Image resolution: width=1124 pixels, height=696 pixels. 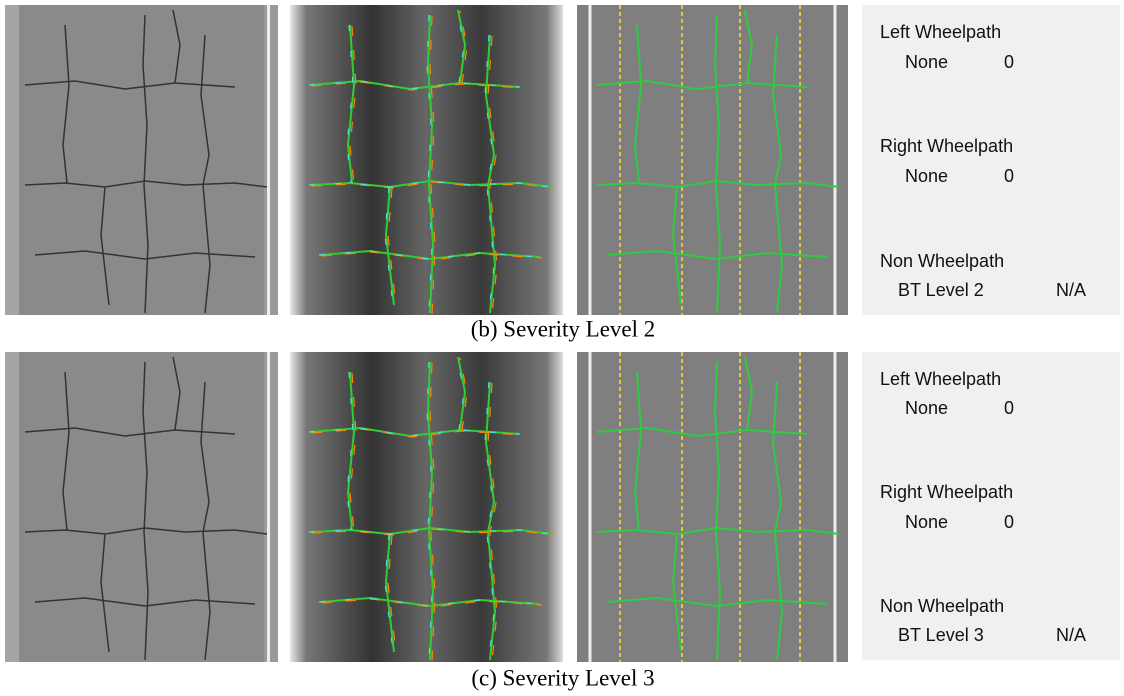 I want to click on section-label: BT Level 3, so click(x=941, y=635).